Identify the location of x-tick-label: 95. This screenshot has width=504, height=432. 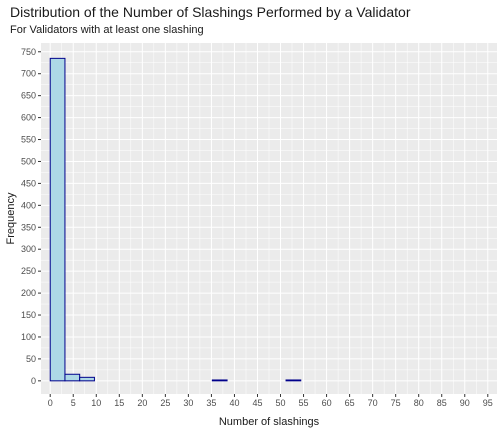
(488, 403).